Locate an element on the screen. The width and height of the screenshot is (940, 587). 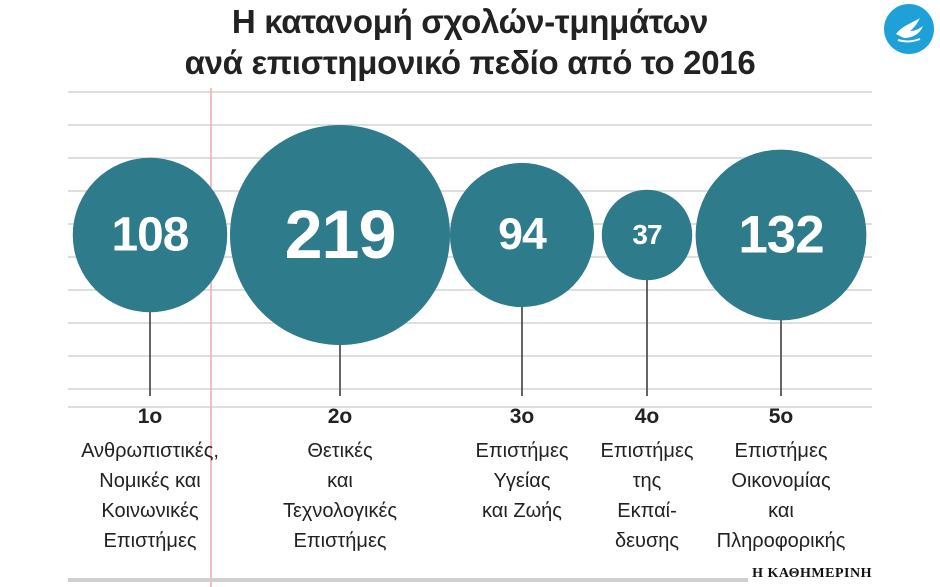
bubble-value-label: 108 is located at coordinates (150, 235).